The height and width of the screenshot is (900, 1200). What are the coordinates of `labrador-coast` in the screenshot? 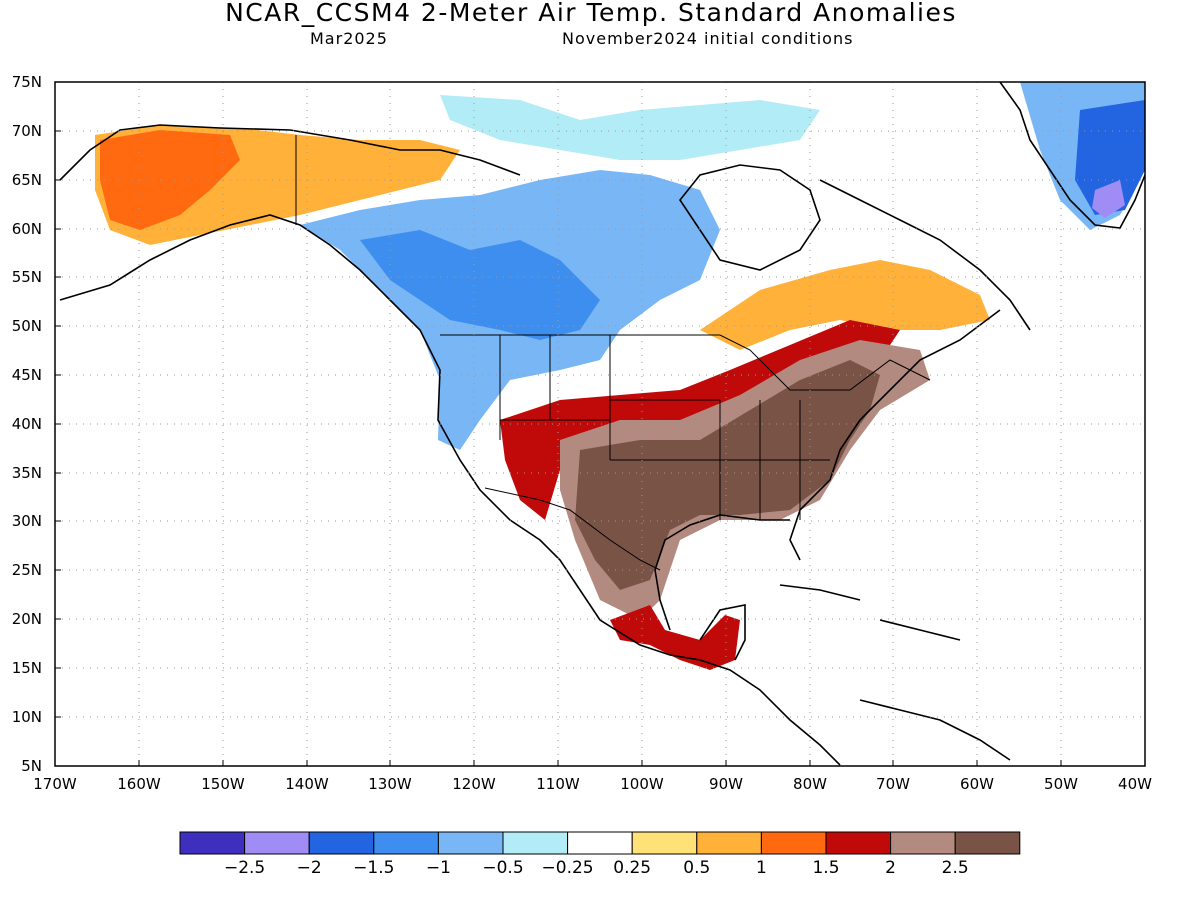 It's located at (925, 255).